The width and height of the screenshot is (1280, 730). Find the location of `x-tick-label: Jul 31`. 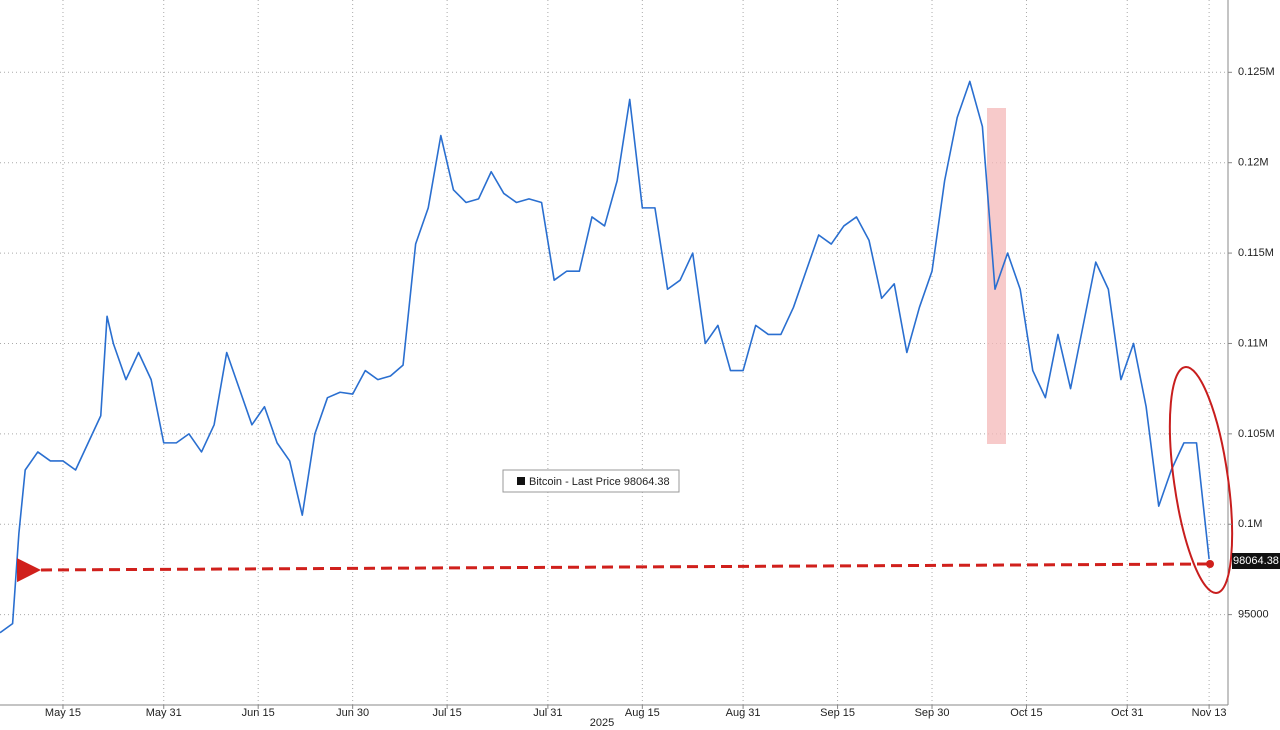

x-tick-label: Jul 31 is located at coordinates (547, 713).